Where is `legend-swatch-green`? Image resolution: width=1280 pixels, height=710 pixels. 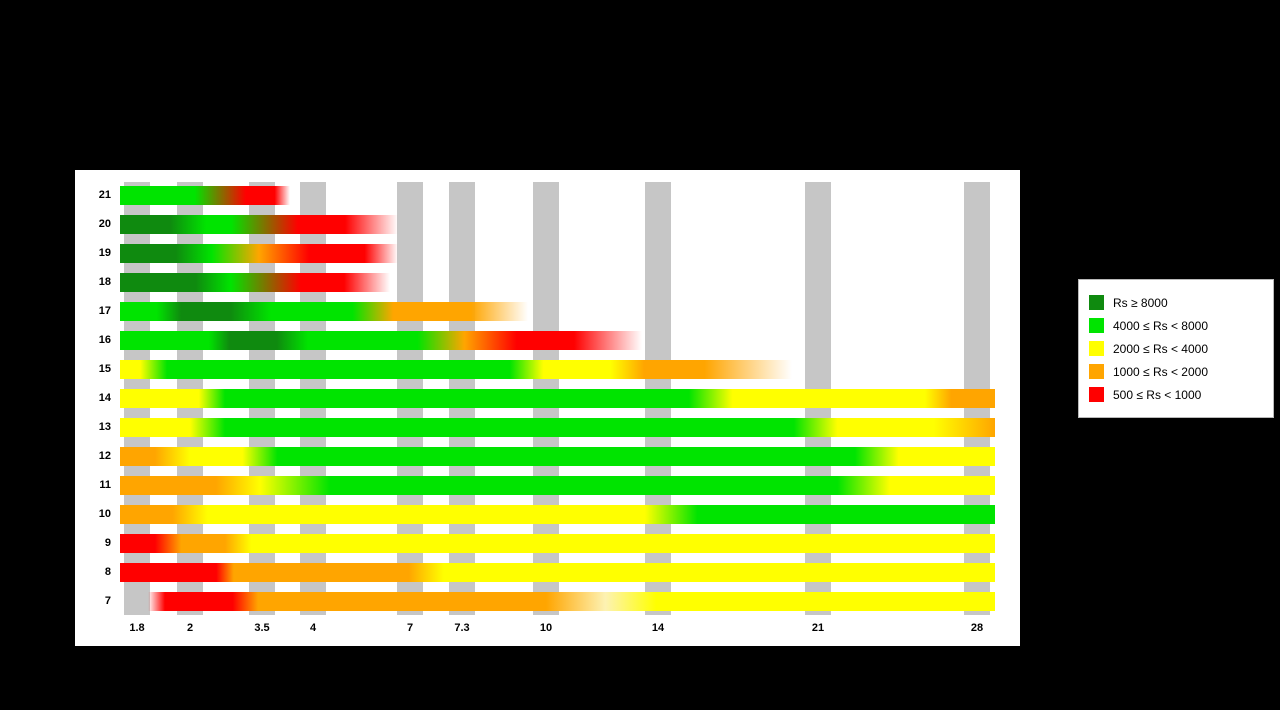 legend-swatch-green is located at coordinates (1096, 325).